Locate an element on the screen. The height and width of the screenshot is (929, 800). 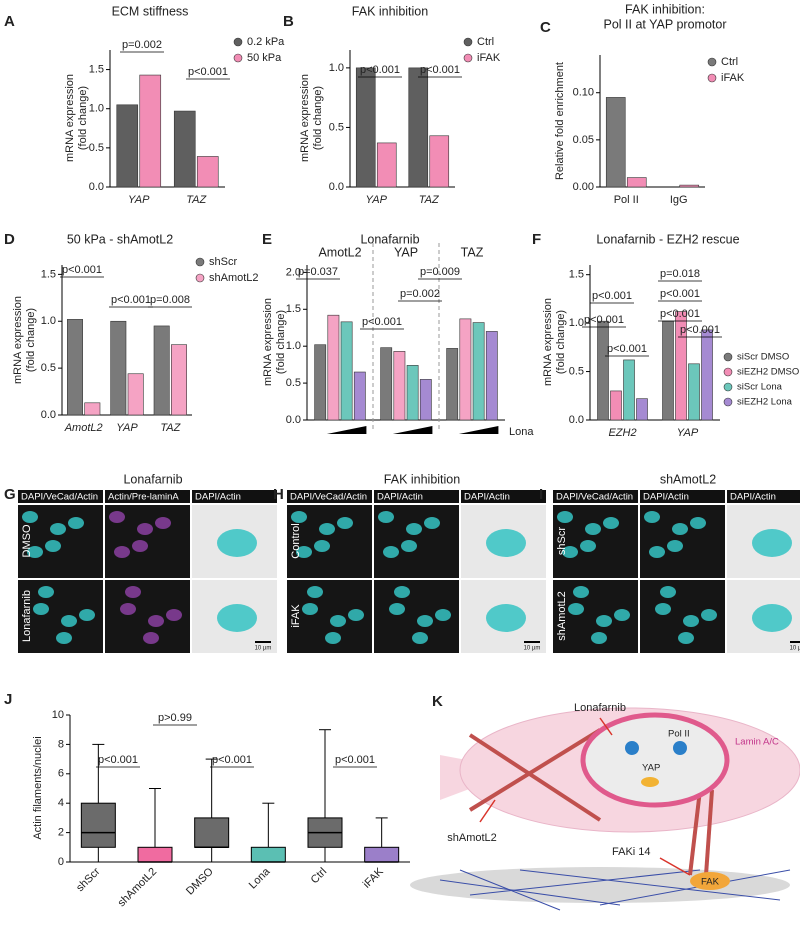
category-label: Pol II is located at coordinates (626, 200).